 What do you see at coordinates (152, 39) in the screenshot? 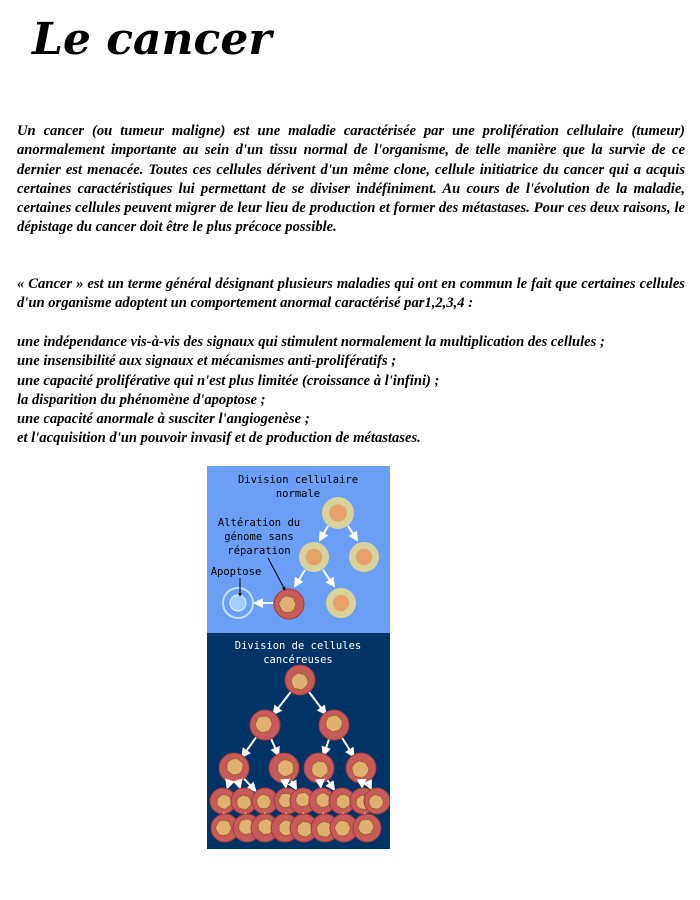
I see `page-title: Le cancer` at bounding box center [152, 39].